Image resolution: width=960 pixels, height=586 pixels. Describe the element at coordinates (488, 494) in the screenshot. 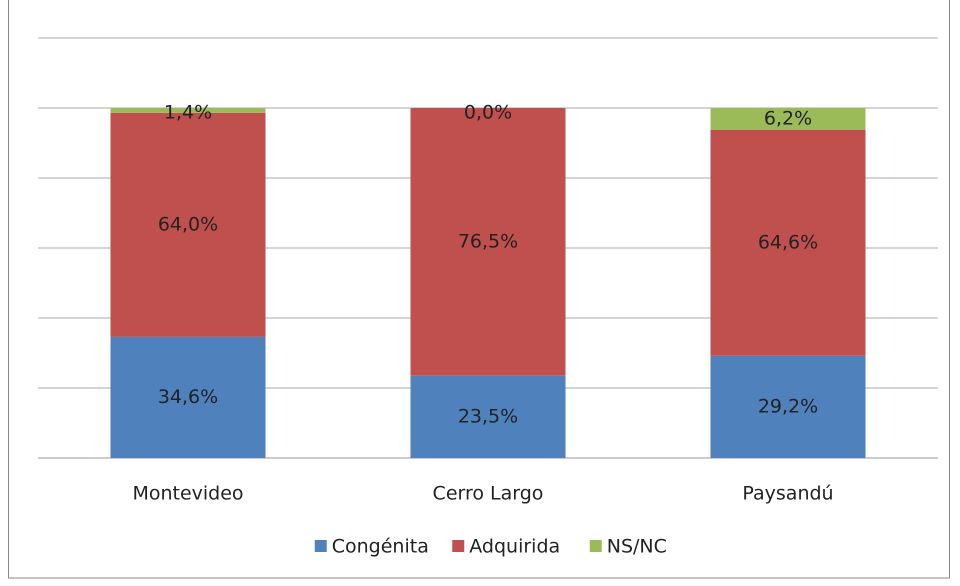

I see `x-tick-label: Cerro Largo` at that location.